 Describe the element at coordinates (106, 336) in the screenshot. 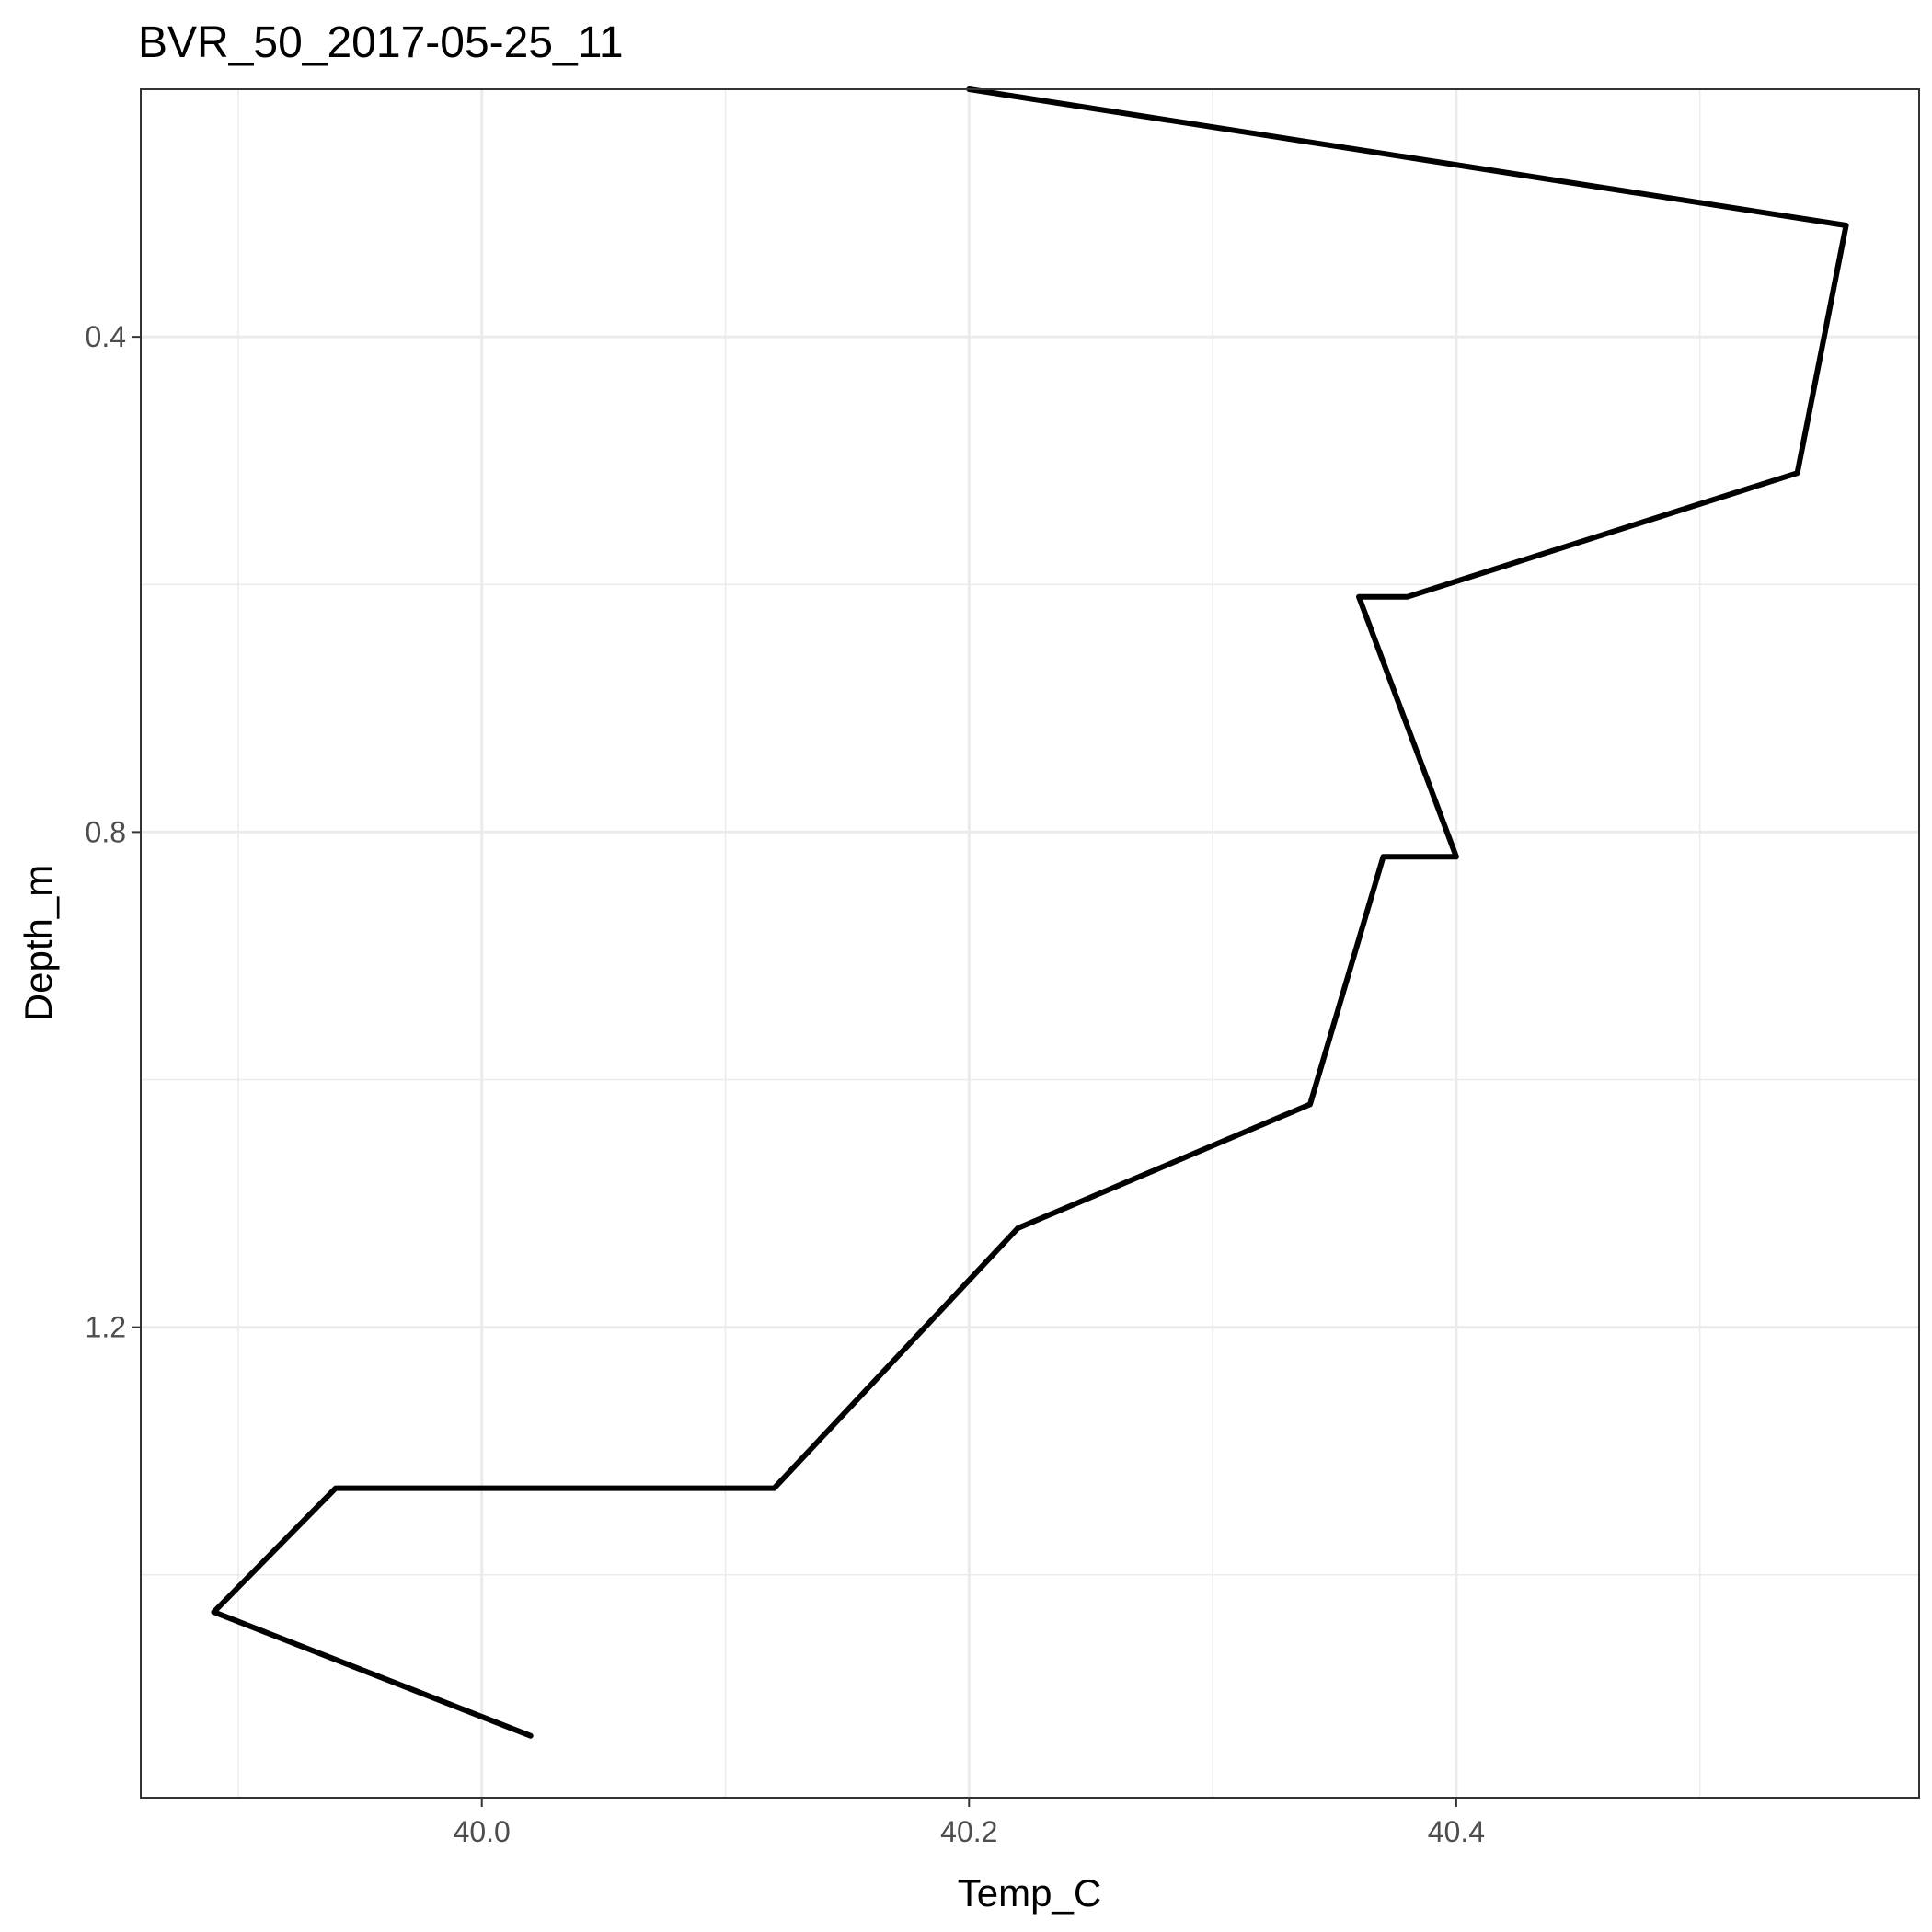

I see `y-tick-label: 0.4` at that location.